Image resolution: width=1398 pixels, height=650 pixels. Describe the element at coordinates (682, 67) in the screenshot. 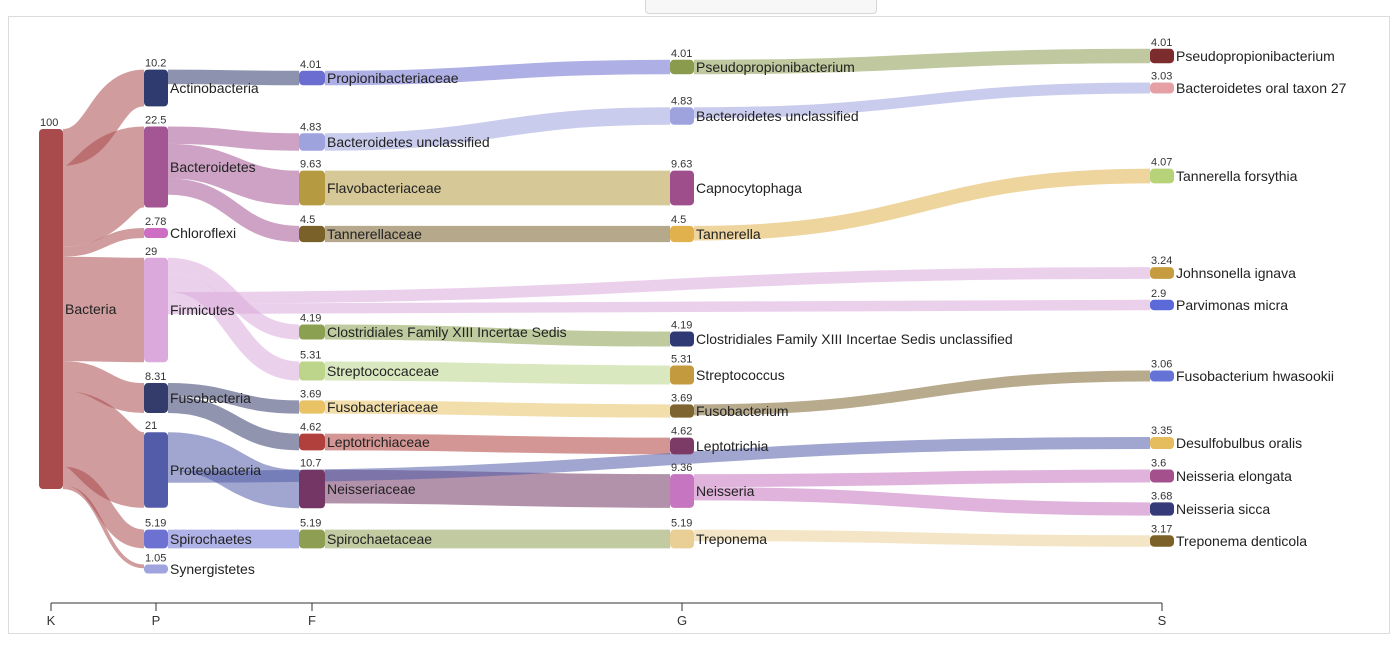

I see `node-pseudopropionibacterium_g` at that location.